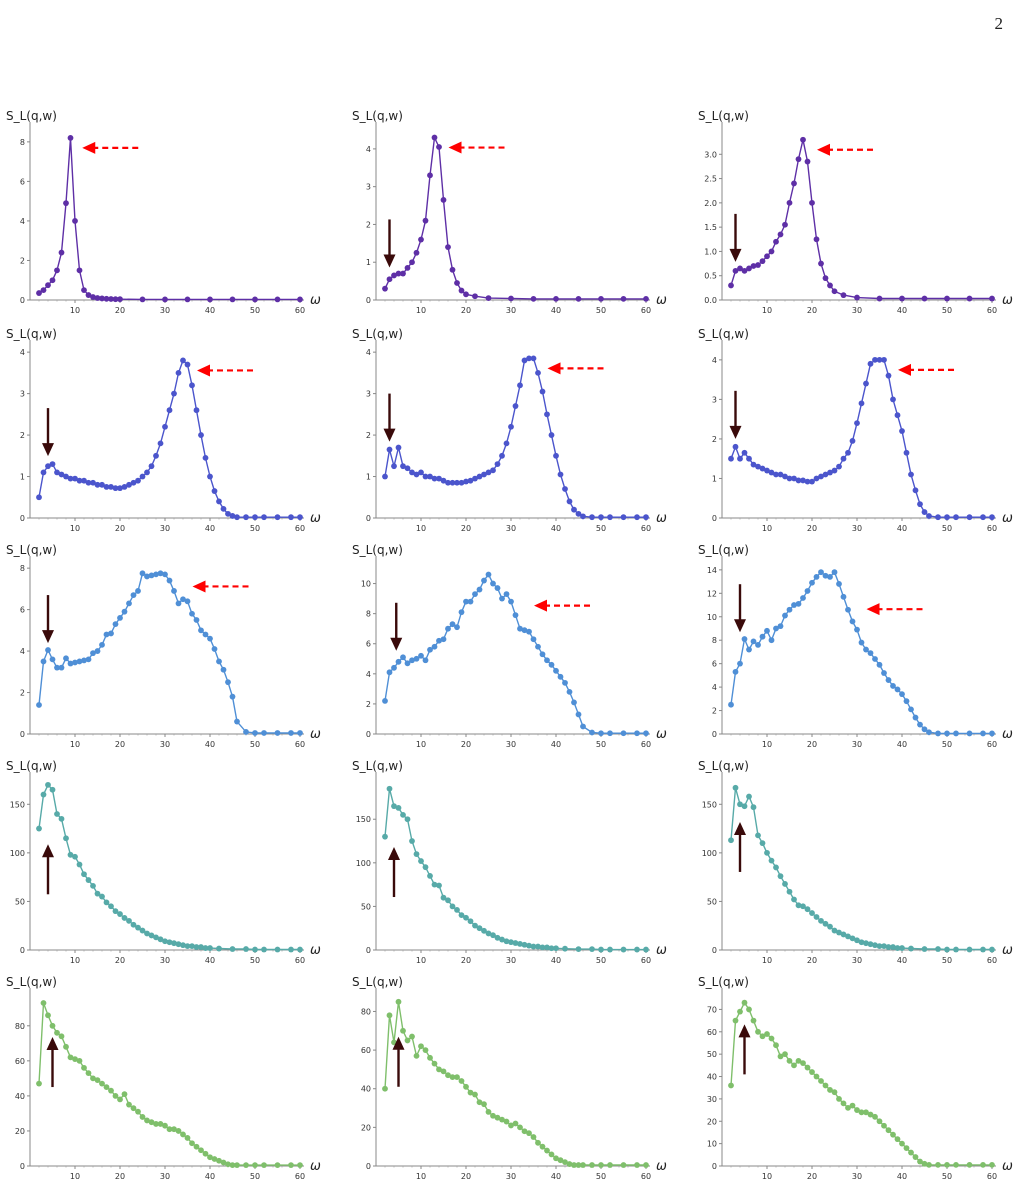 The width and height of the screenshot is (1025, 1184). Describe the element at coordinates (511, 744) in the screenshot. I see `x-tick-label: 30` at that location.